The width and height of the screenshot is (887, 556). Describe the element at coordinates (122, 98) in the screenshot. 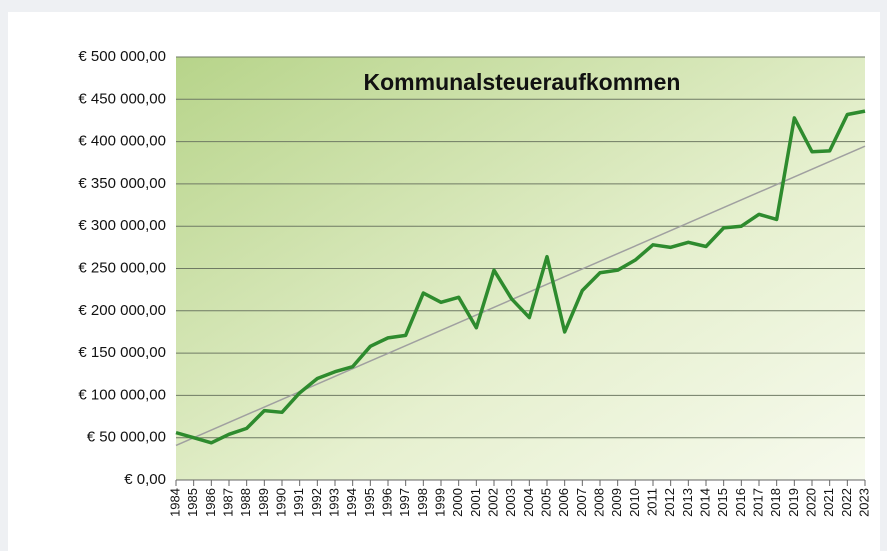

I see `y-tick-label: € 450 000,00` at that location.